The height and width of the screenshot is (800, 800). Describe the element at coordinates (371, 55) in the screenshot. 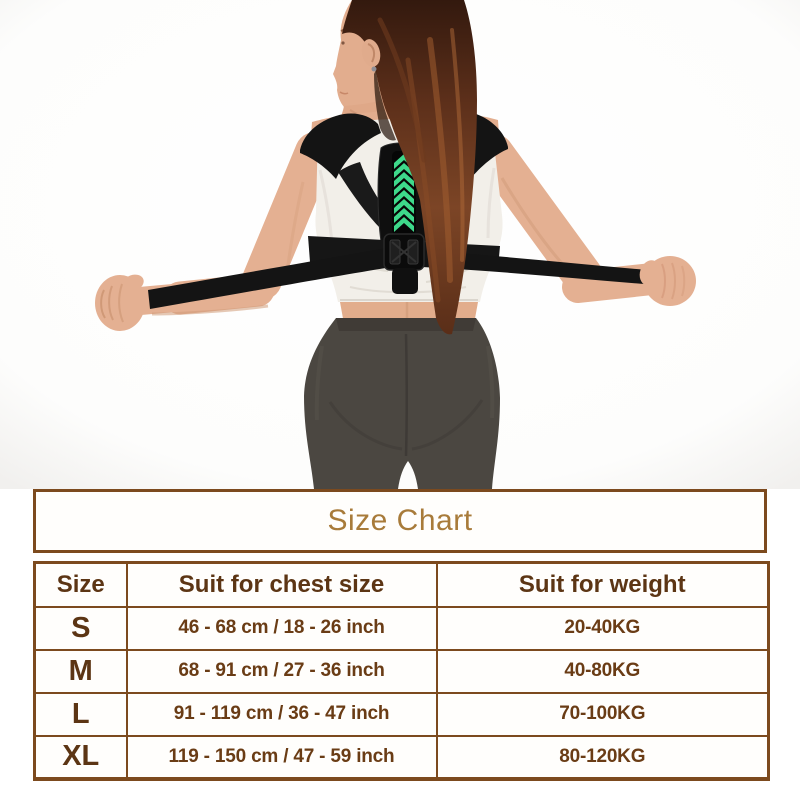

I see `ear` at that location.